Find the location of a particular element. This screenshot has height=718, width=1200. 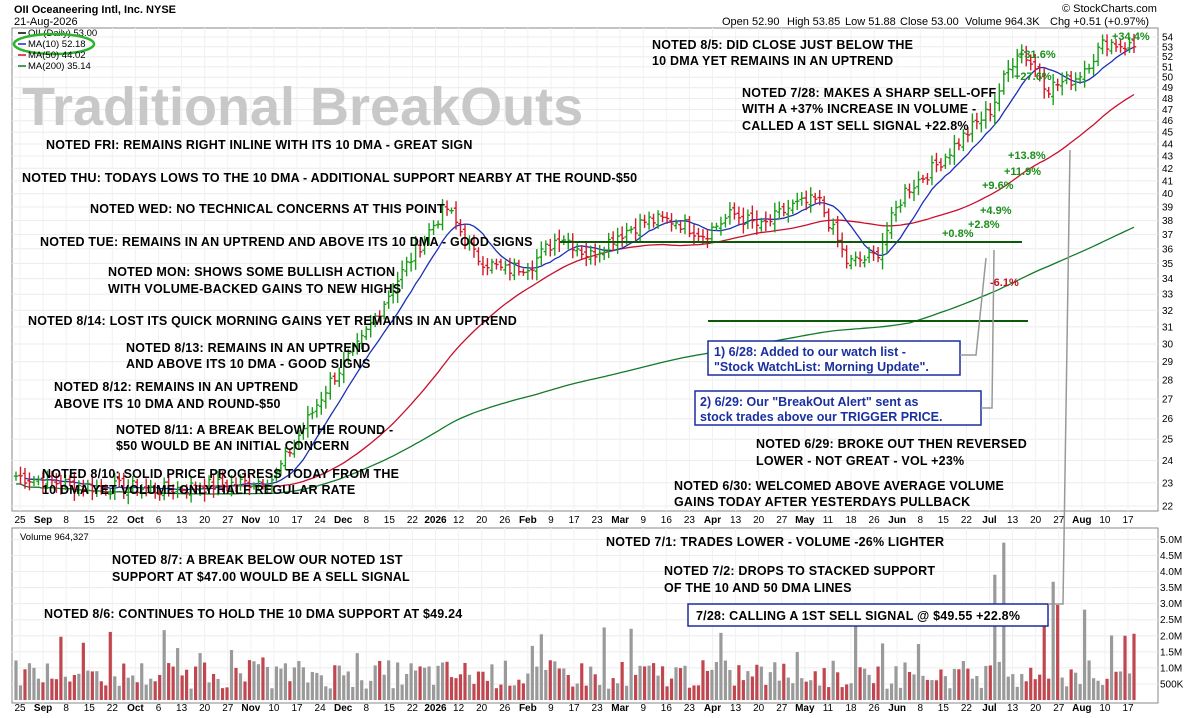

x-tick-label: 2026 is located at coordinates (435, 708).